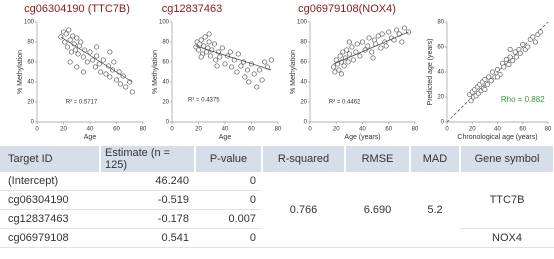 The height and width of the screenshot is (259, 554). I want to click on x-tick-label: 60, so click(522, 130).